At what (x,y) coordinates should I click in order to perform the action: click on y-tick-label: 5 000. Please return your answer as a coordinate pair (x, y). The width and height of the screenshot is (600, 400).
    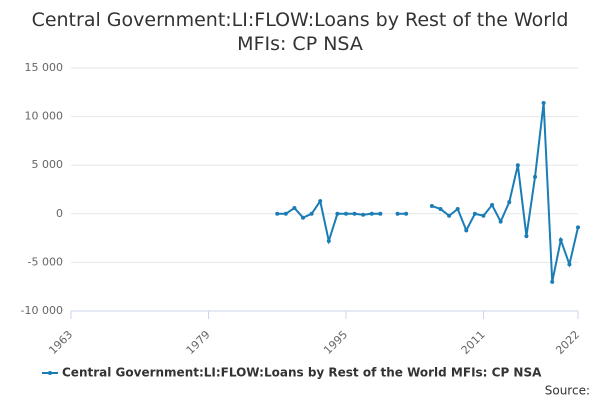
    Looking at the image, I should click on (48, 164).